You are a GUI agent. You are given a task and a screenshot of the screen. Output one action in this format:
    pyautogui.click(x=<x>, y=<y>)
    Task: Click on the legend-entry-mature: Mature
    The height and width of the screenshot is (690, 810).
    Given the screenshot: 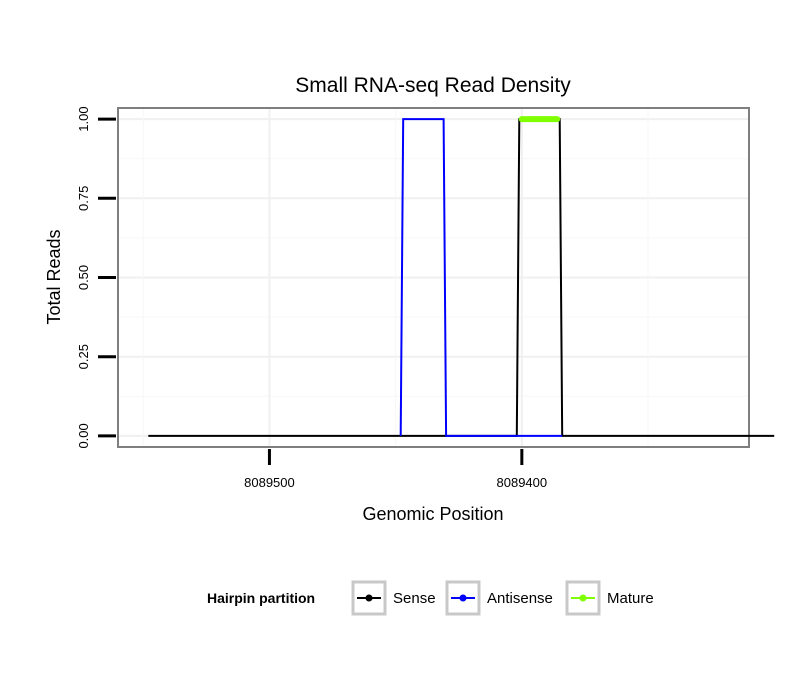 What is the action you would take?
    pyautogui.click(x=609, y=598)
    